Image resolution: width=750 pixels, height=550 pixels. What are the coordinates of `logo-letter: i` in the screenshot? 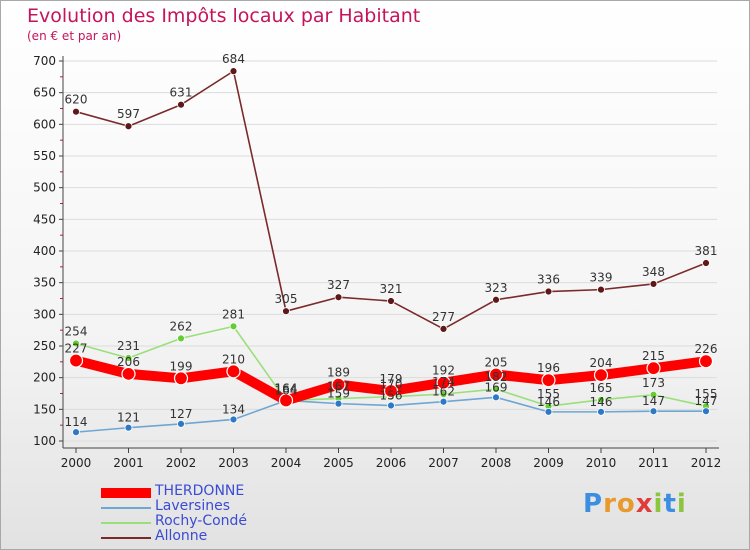 It's located at (681, 504).